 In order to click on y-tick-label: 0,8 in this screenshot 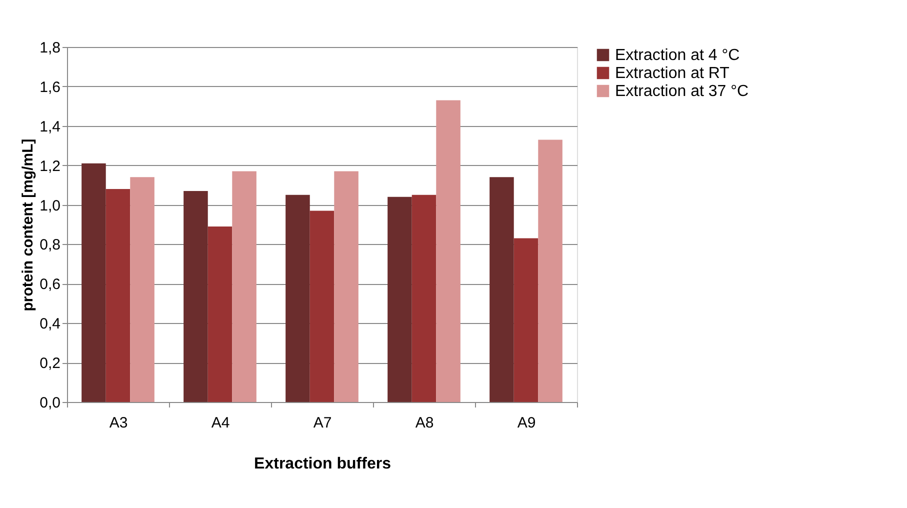, I will do `click(50, 245)`.